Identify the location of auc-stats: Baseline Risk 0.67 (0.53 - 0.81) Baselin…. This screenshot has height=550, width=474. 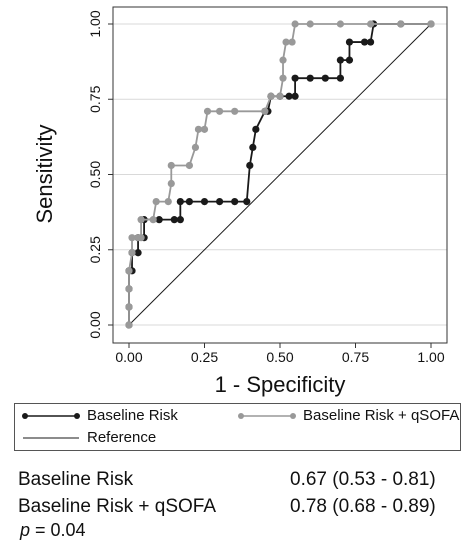
(238, 493).